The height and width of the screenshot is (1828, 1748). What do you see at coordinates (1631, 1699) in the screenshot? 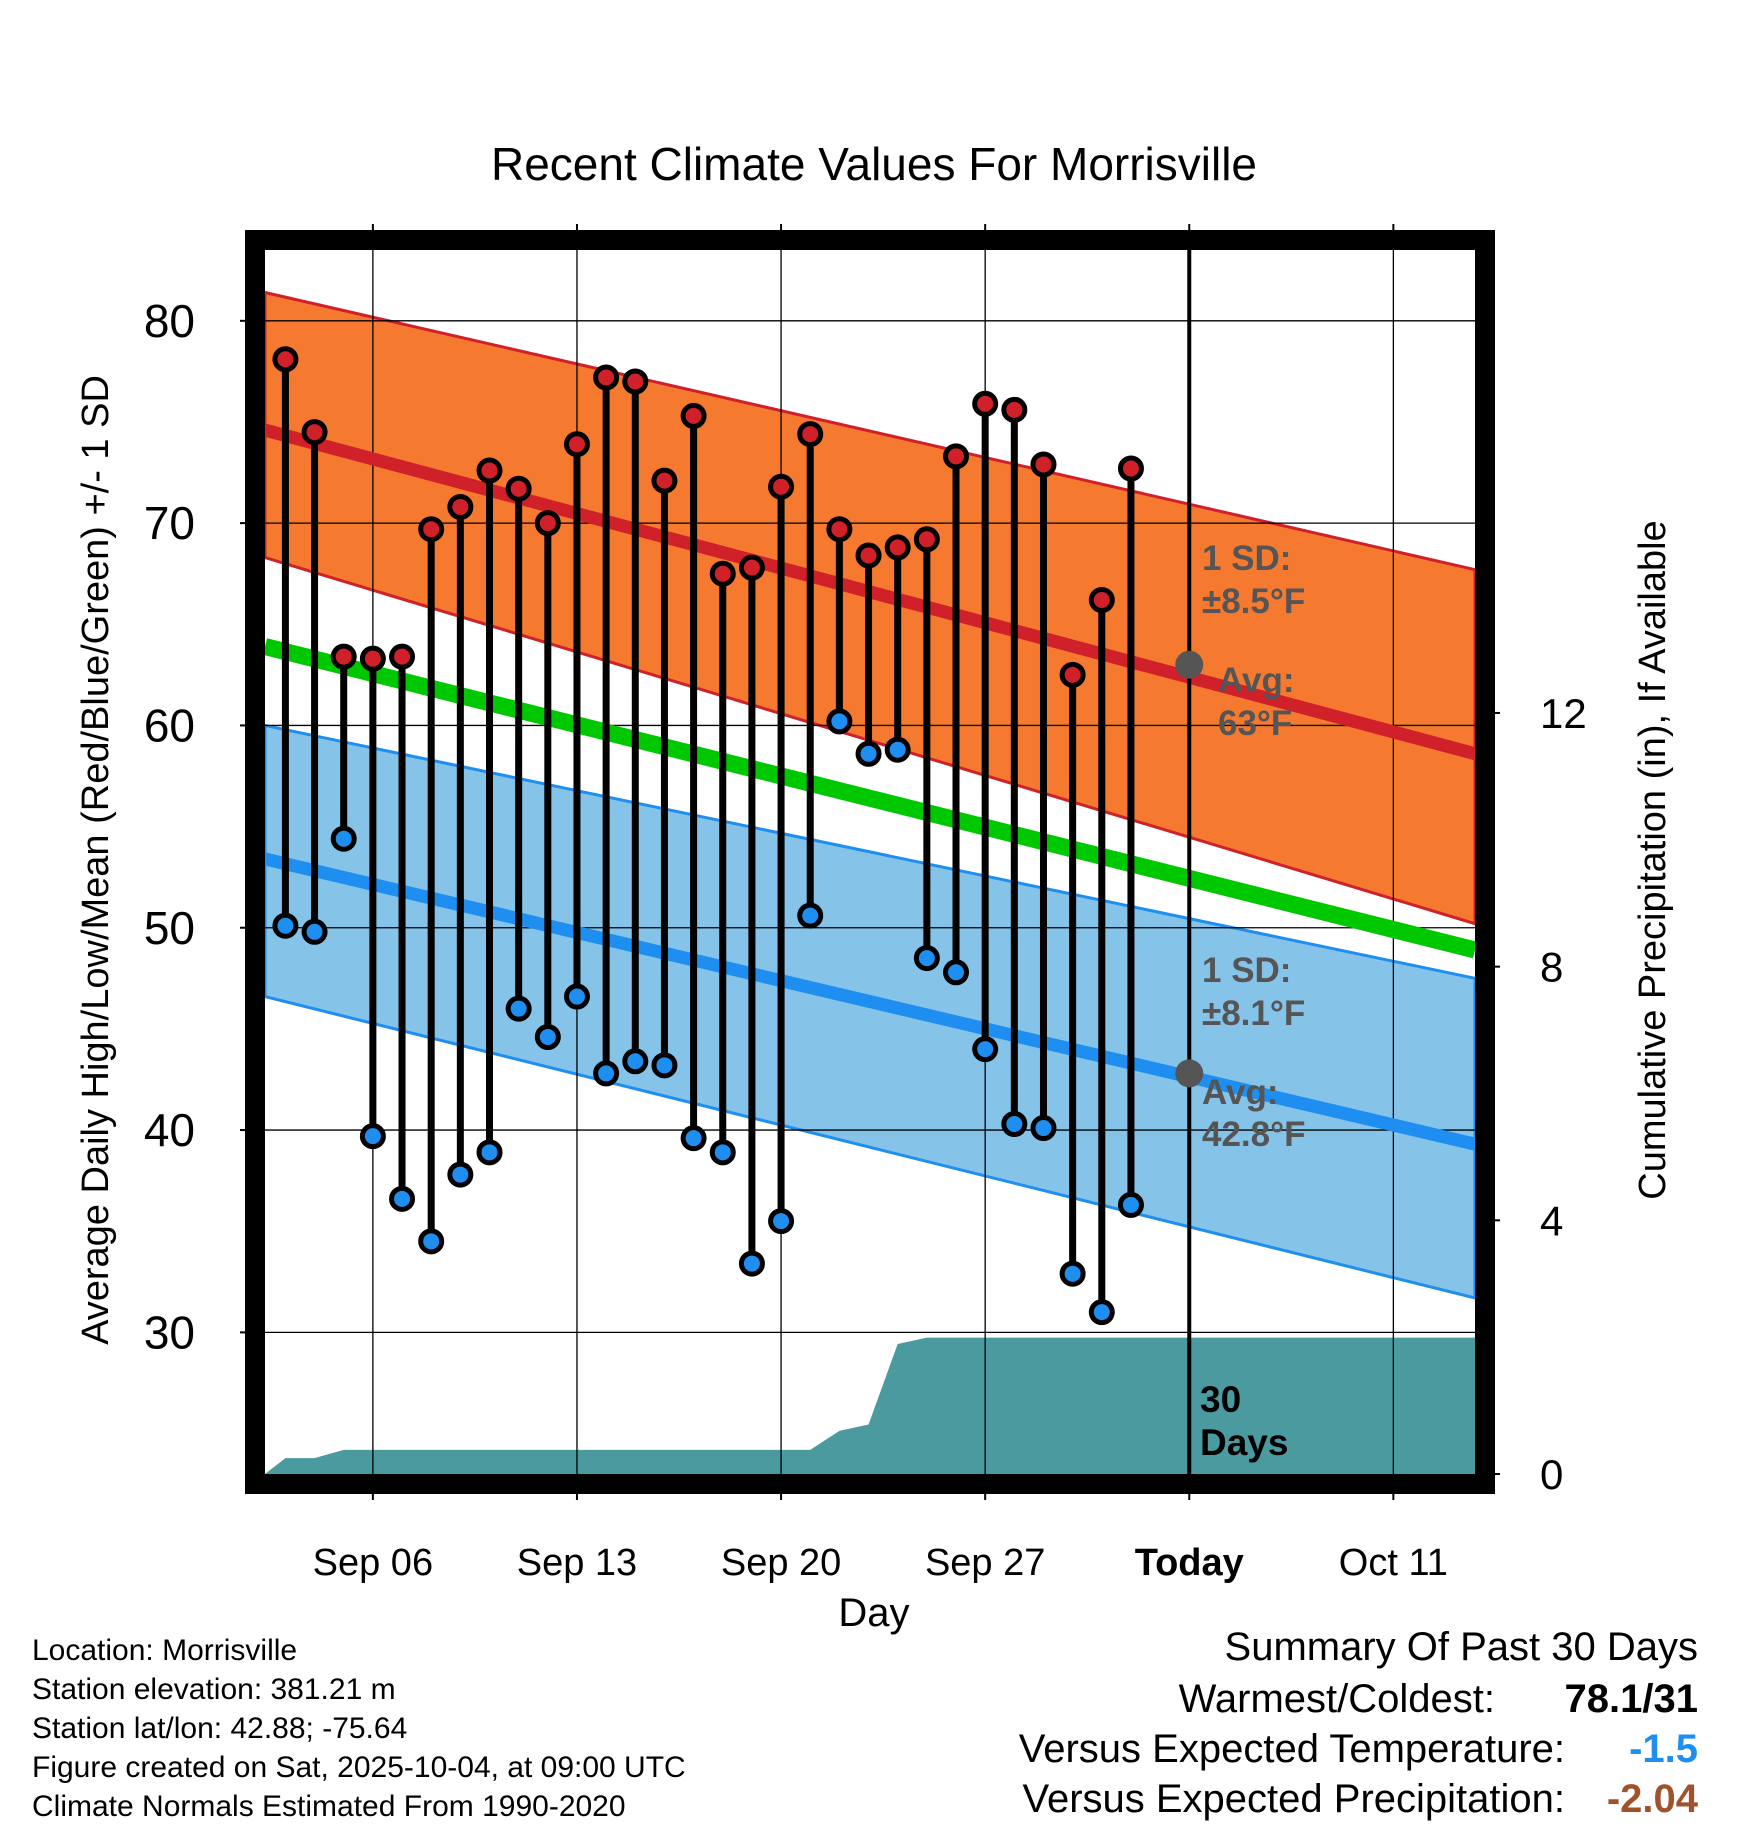
I see `summary-warm-cold-value: 78.1/31` at bounding box center [1631, 1699].